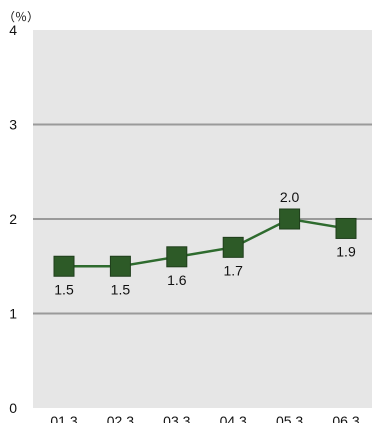 The width and height of the screenshot is (372, 428). Describe the element at coordinates (13, 314) in the screenshot. I see `y-tick-label: 1` at that location.